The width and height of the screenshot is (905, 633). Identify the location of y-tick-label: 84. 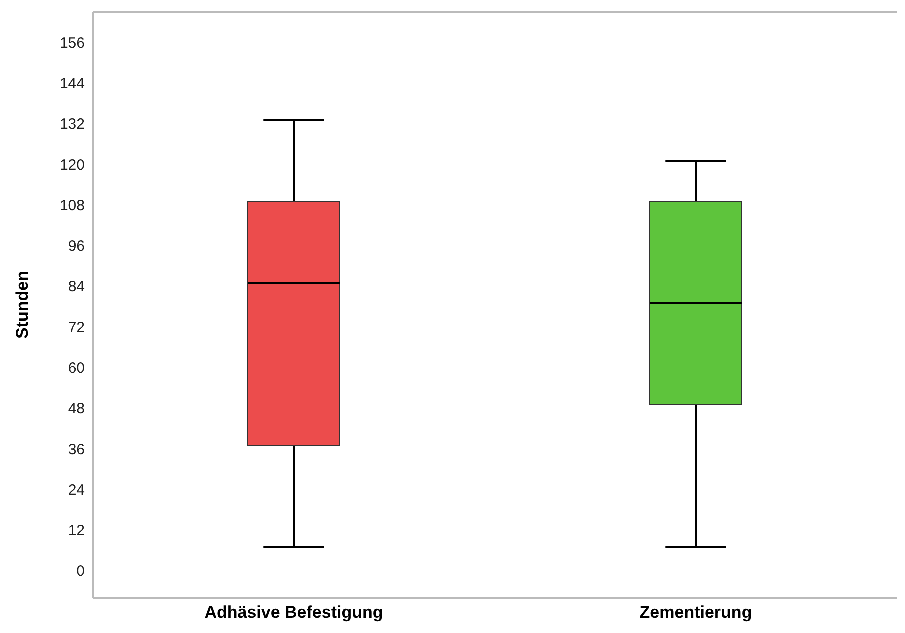
(76, 287).